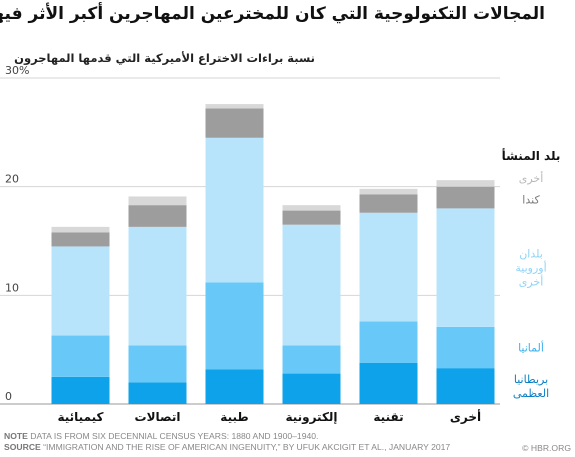  What do you see at coordinates (388, 417) in the screenshot?
I see `x-tick-label: تقنية` at bounding box center [388, 417].